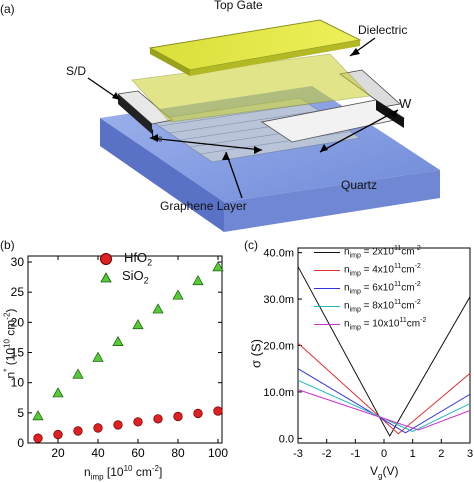  Describe the element at coordinates (377, 270) in the screenshot. I see `legend-c-eq: = 4x10` at that location.